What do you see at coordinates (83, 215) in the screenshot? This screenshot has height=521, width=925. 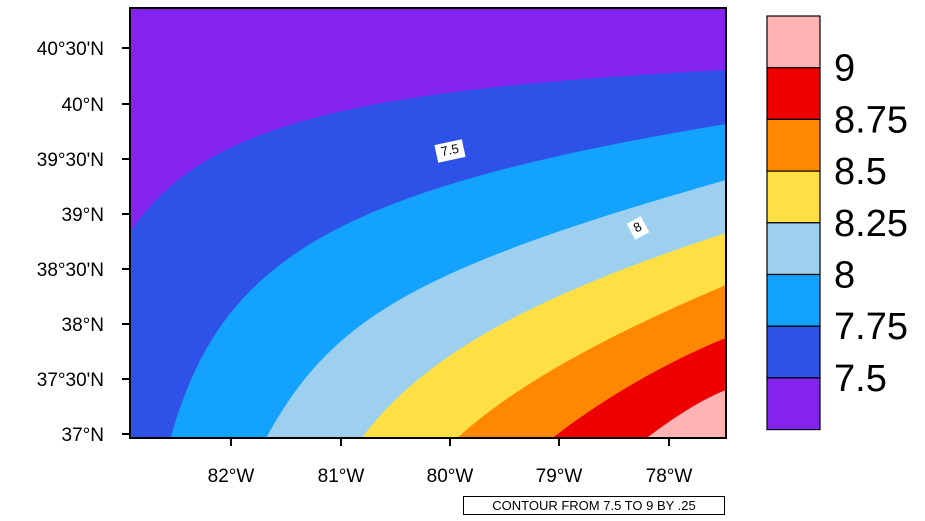 I see `lat-tick-label: 39°N` at bounding box center [83, 215].